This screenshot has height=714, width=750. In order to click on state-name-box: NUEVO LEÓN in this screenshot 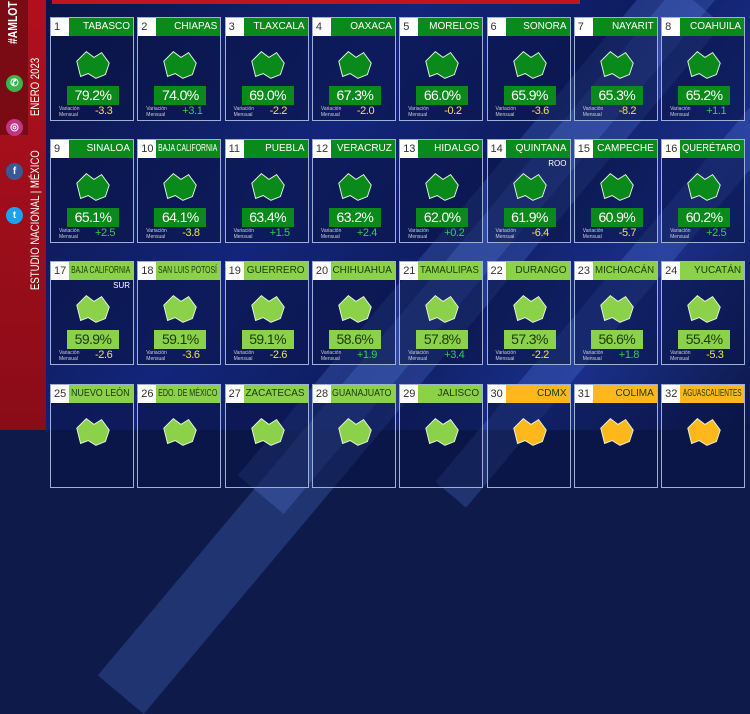, I will do `click(101, 394)`.